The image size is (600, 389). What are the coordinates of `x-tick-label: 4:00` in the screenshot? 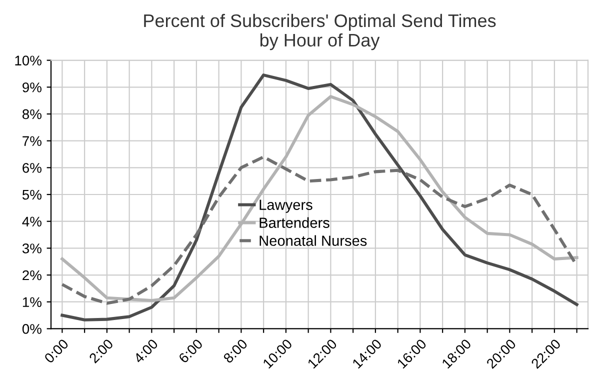 It's located at (146, 351).